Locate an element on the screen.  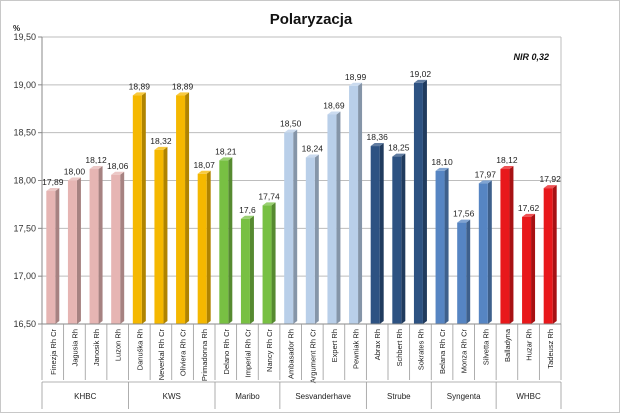
data-label: 18,36 is located at coordinates (378, 137).